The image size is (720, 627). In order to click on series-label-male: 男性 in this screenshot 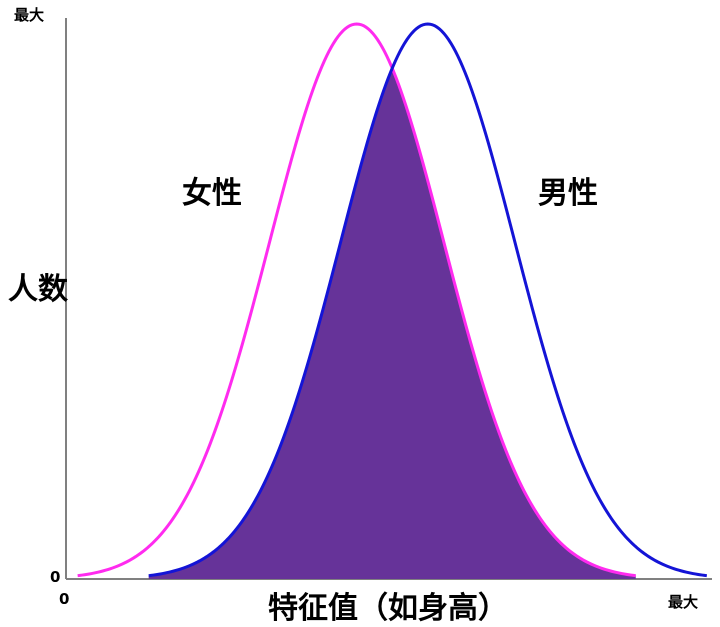, I will do `click(568, 193)`.